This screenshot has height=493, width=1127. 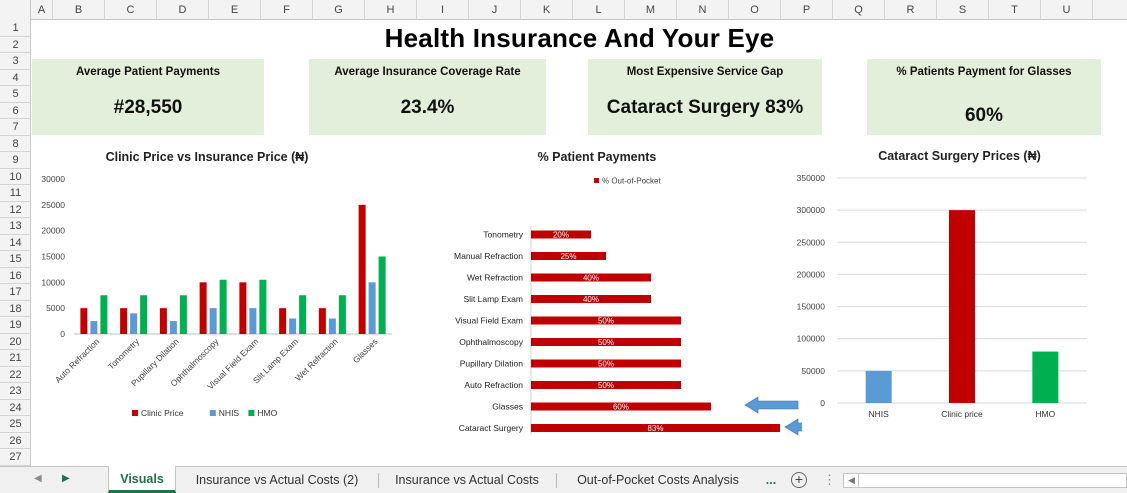 I want to click on kpi-label: Average Insurance Coverage Rate, so click(x=427, y=72).